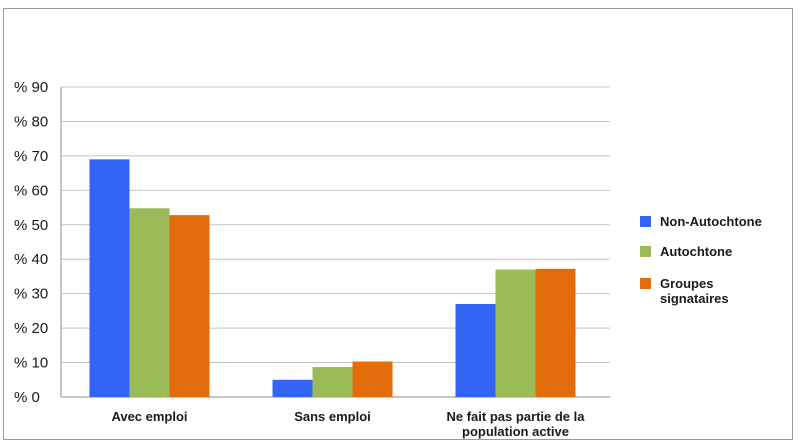 This screenshot has height=444, width=800. I want to click on y-tick-label: % 0, so click(27, 397).